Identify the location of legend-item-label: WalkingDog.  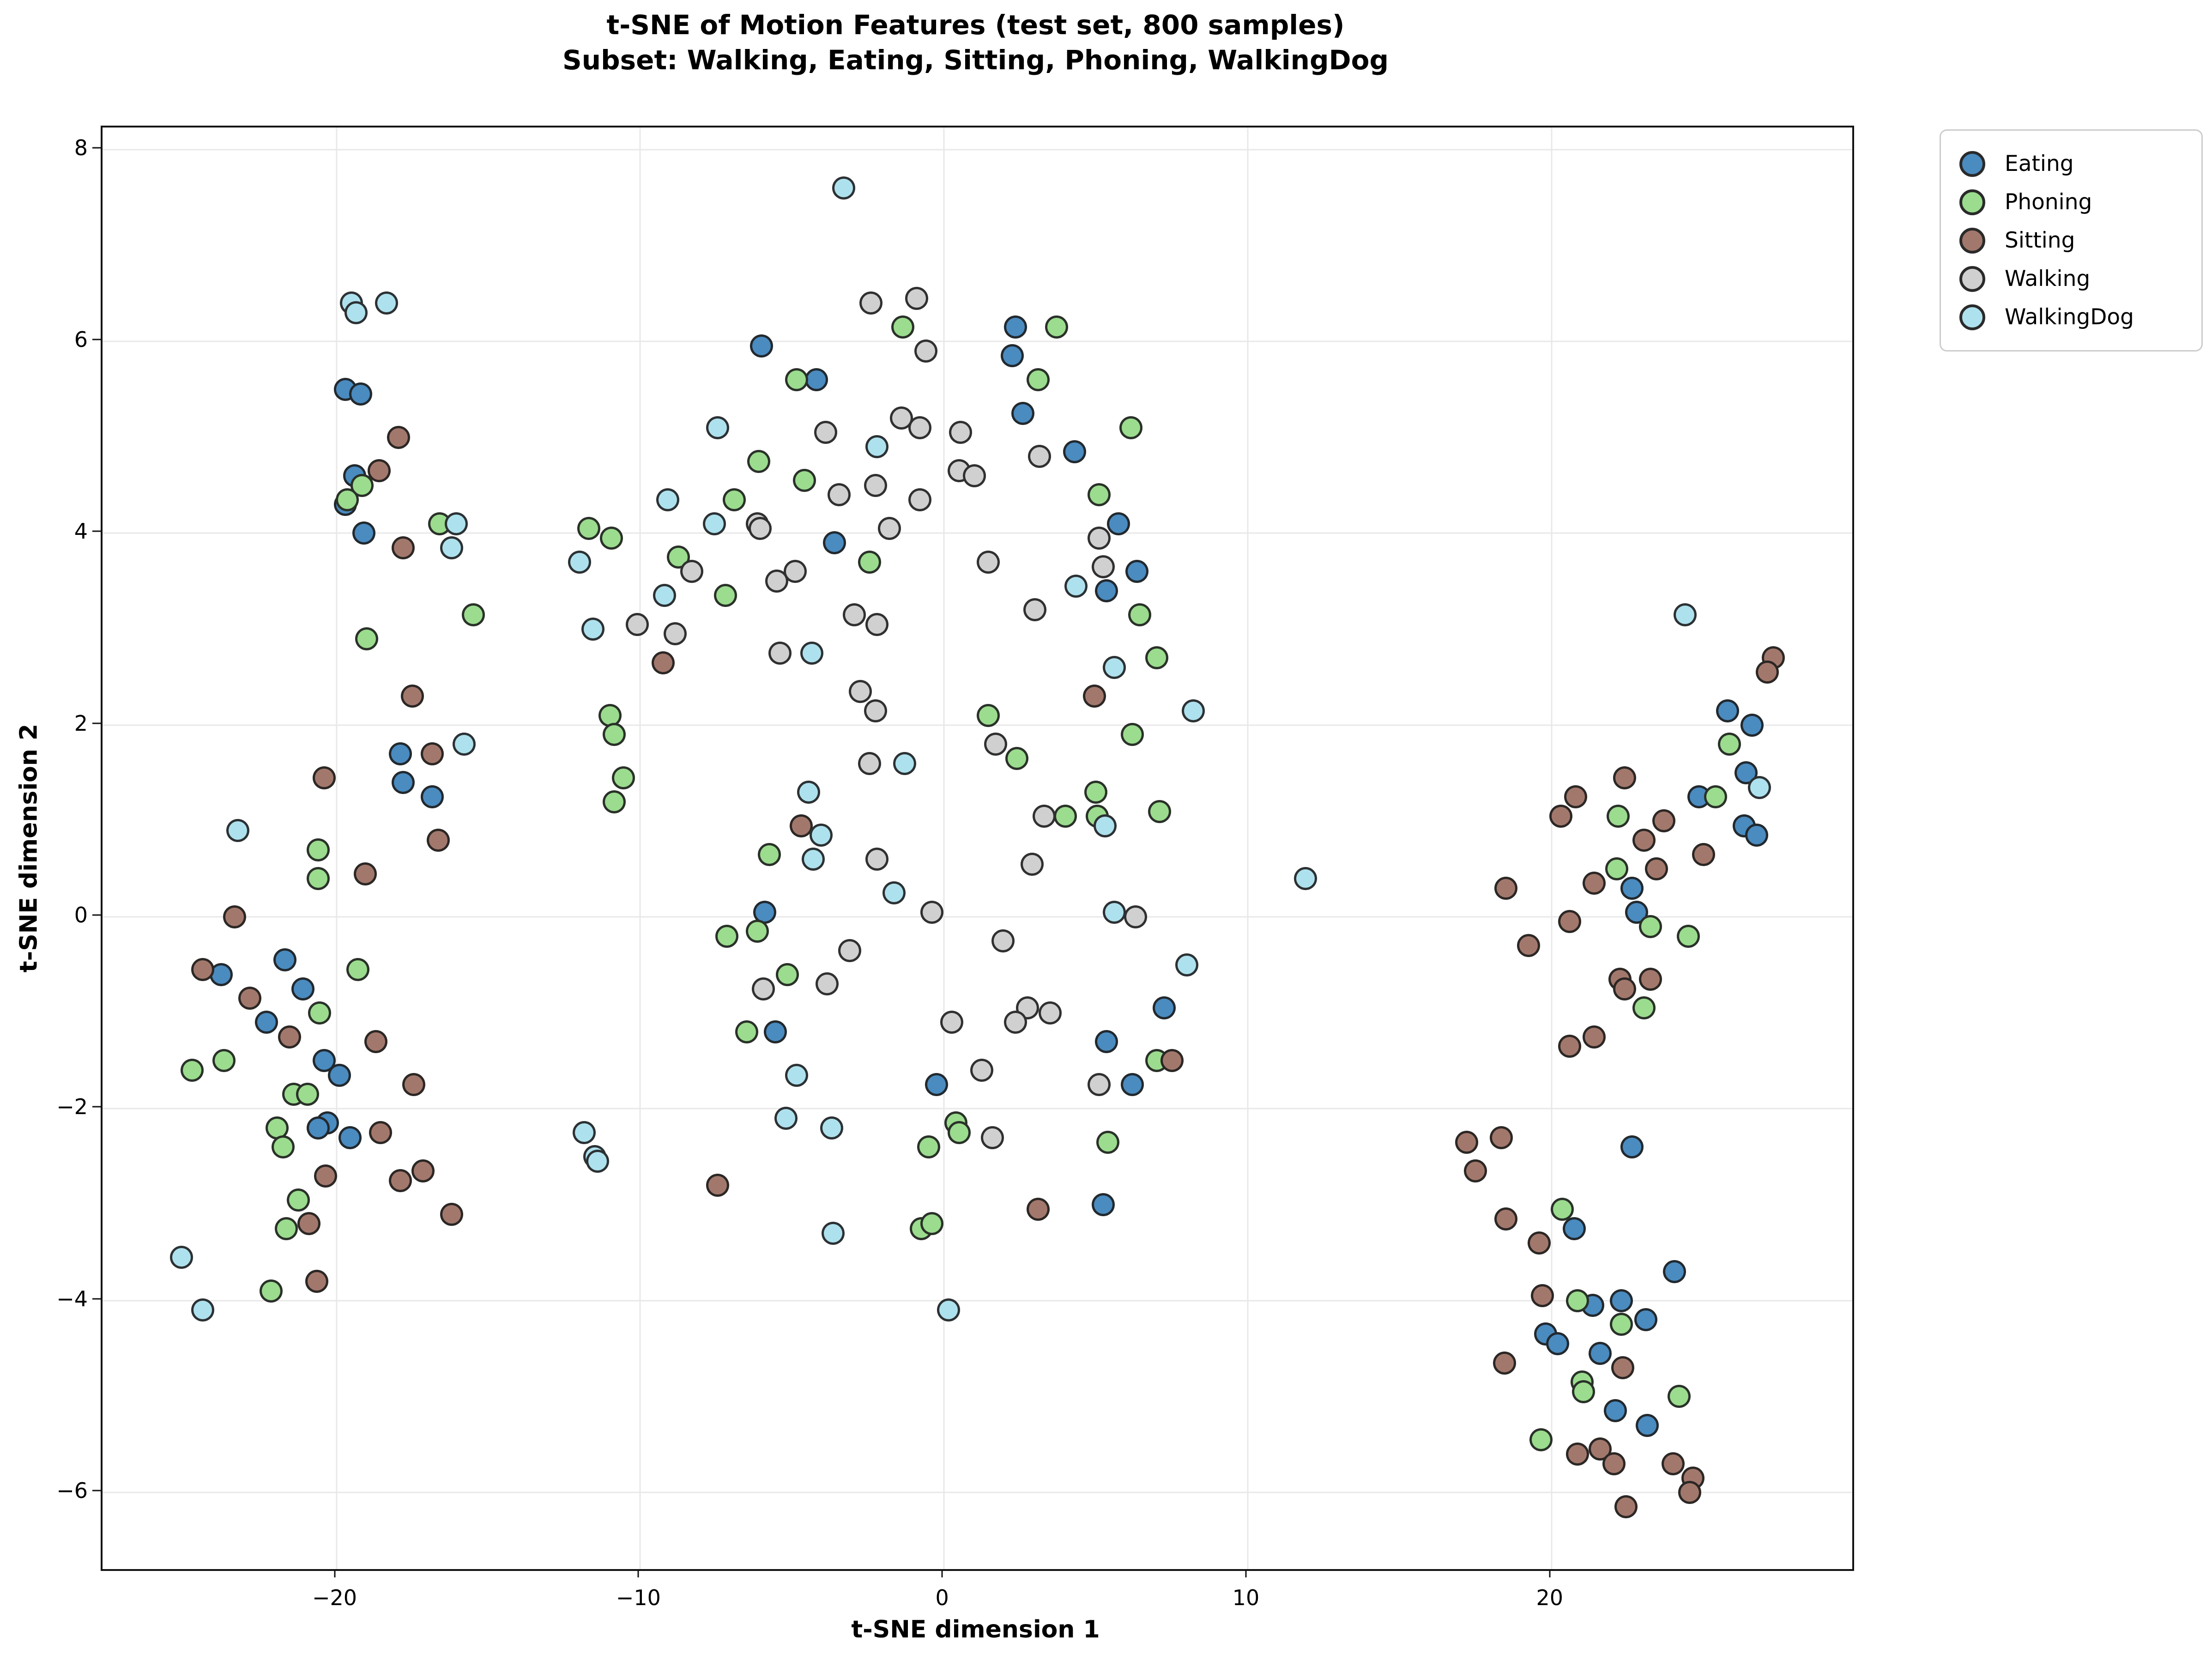
(2069, 317).